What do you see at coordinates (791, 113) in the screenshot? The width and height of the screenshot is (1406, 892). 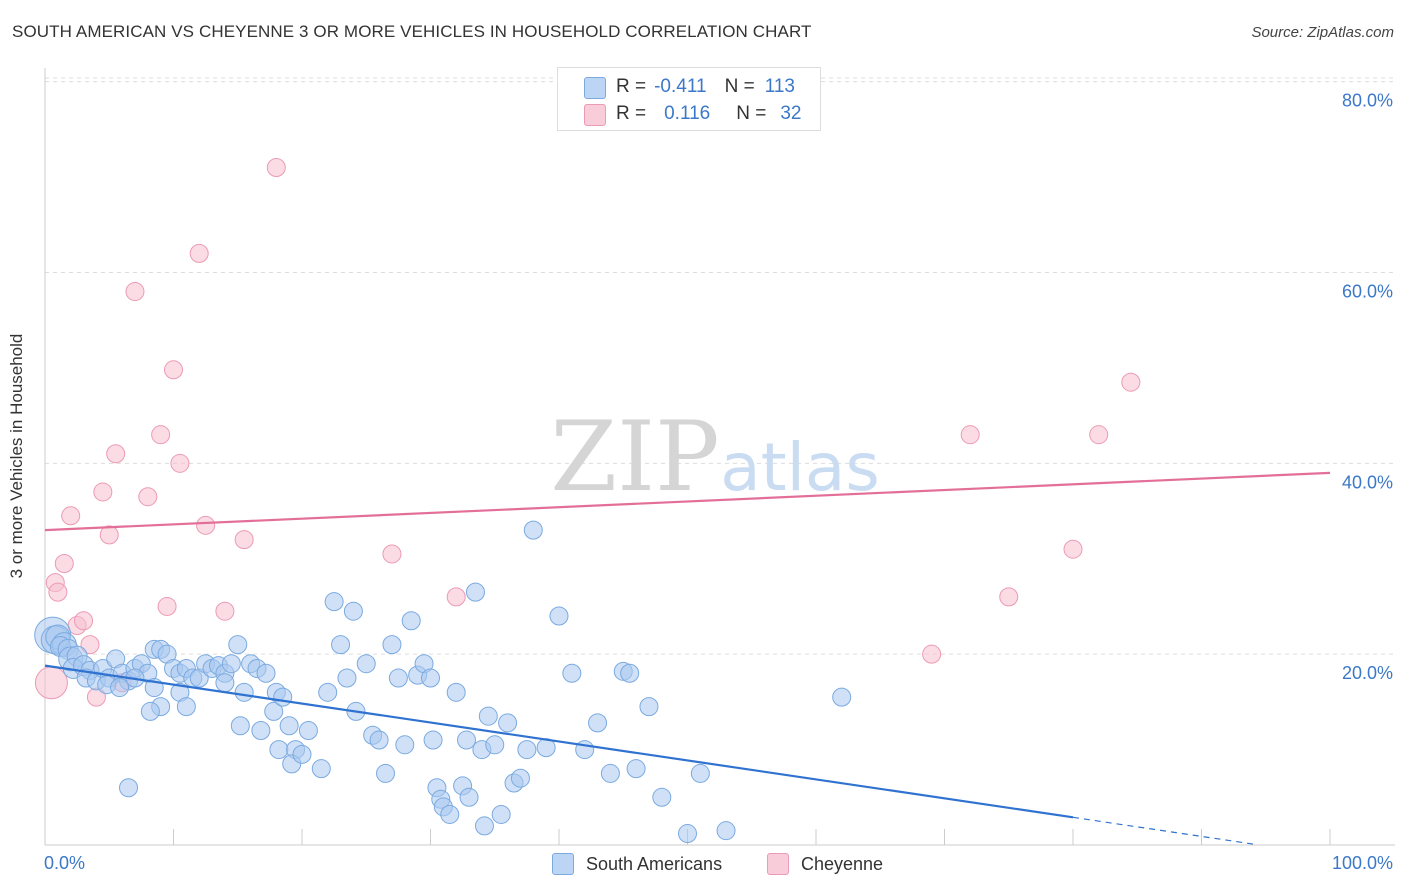 I see `legend-n-value: 32` at bounding box center [791, 113].